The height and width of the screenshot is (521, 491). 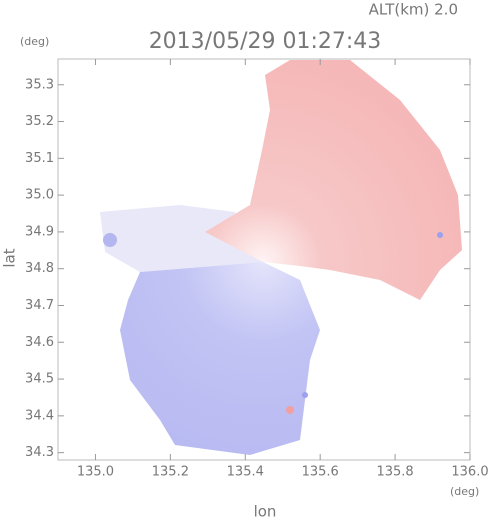 What do you see at coordinates (320, 472) in the screenshot?
I see `x-tick-label: 135.6` at bounding box center [320, 472].